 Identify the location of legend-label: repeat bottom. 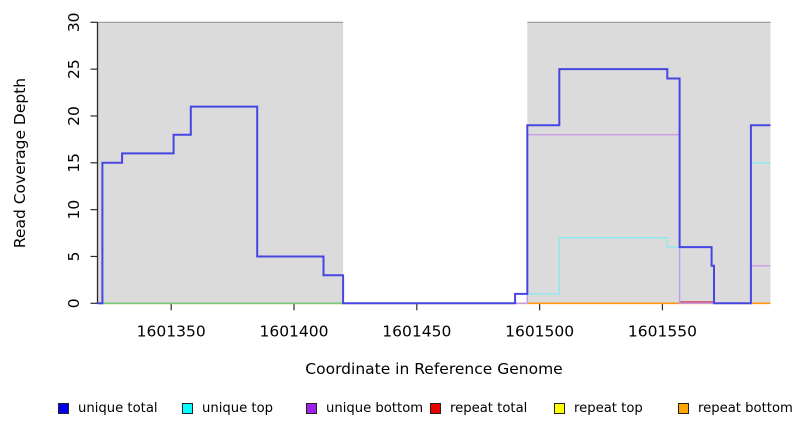
(745, 408).